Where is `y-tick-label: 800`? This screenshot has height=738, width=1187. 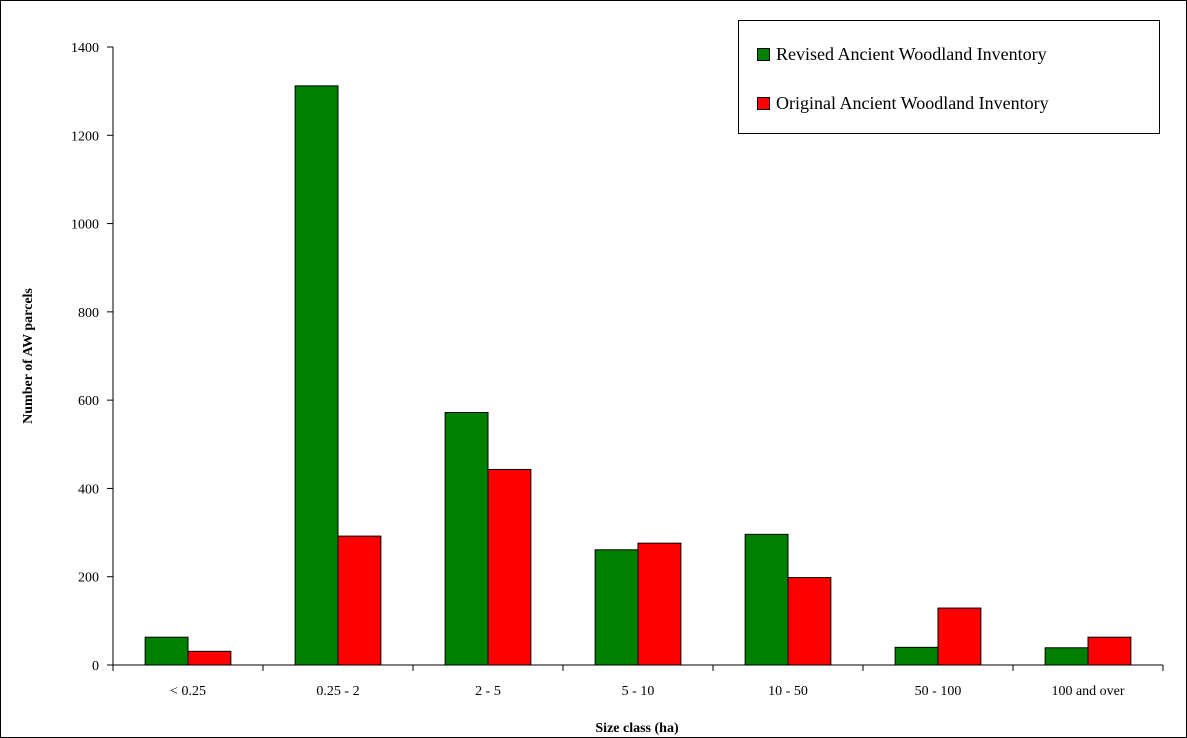
y-tick-label: 800 is located at coordinates (88, 313).